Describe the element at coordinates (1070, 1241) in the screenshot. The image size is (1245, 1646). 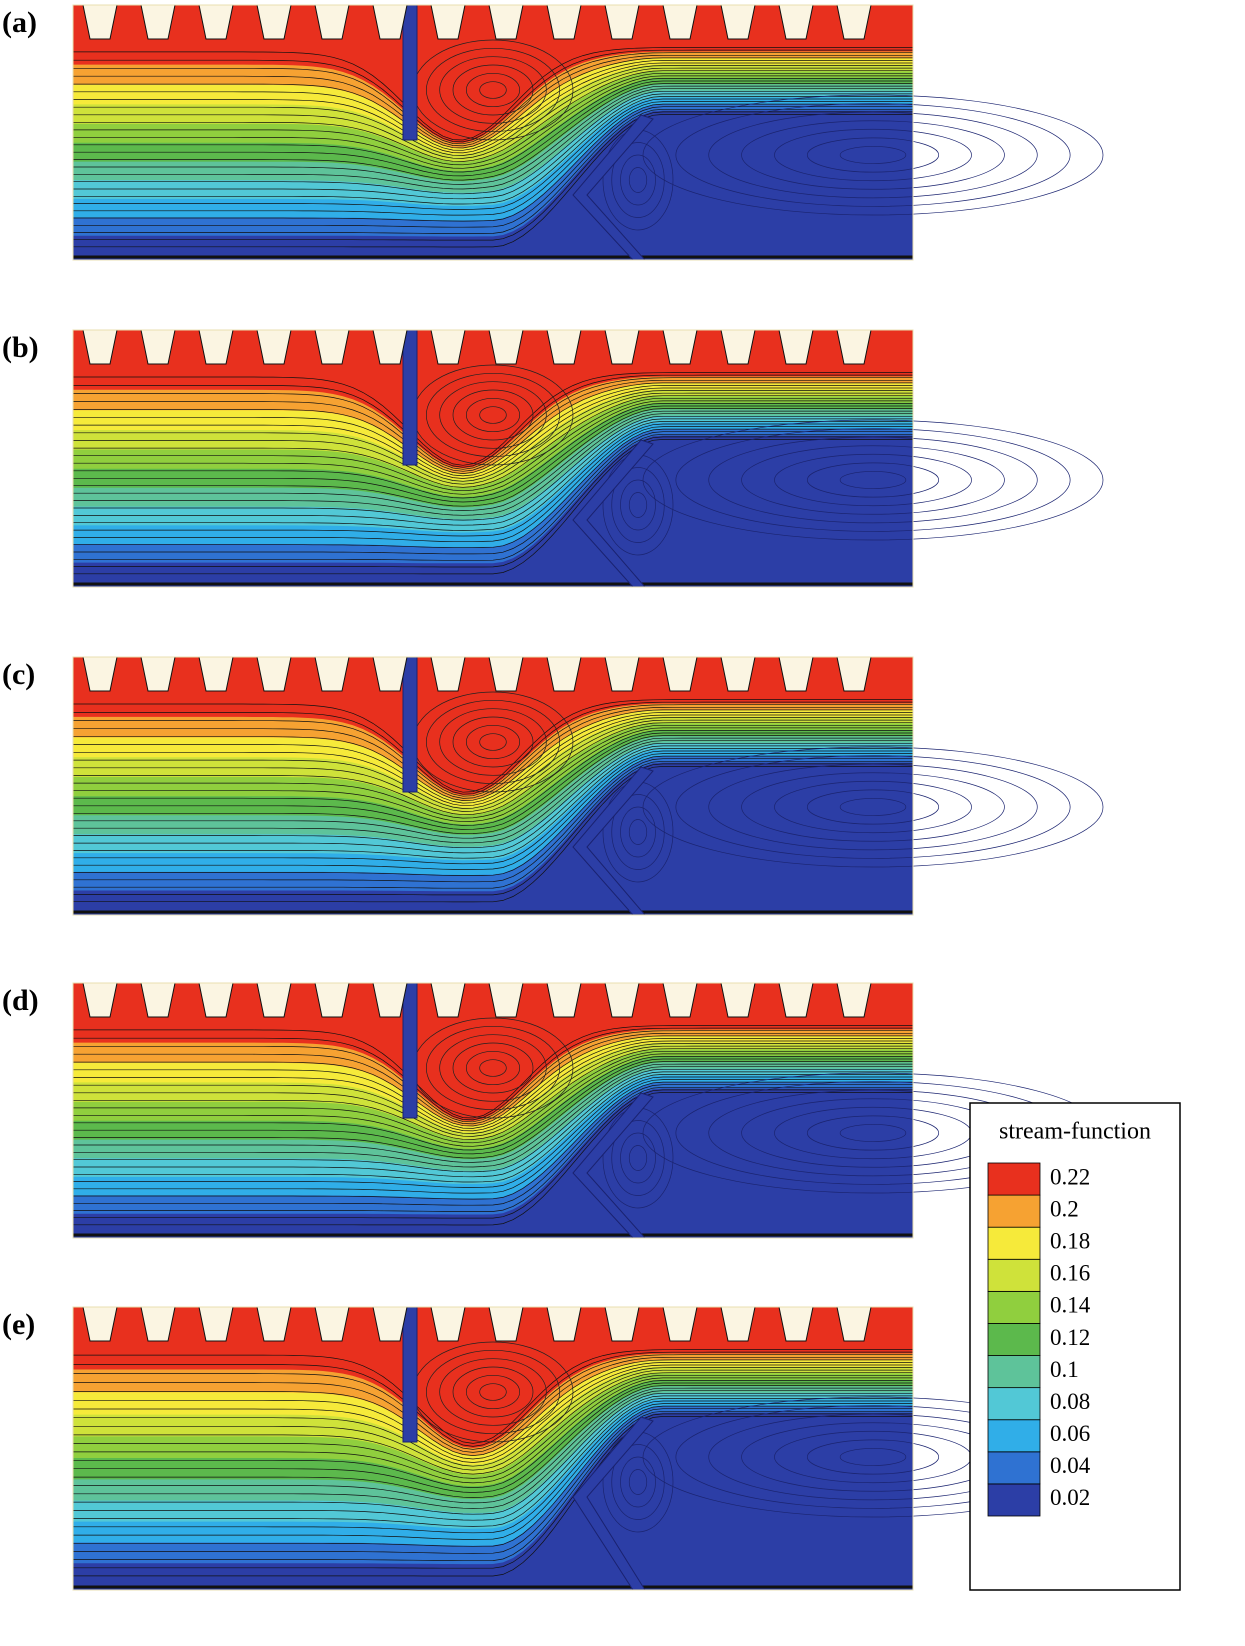
I see `colorbar-tick-label: 0.18` at that location.